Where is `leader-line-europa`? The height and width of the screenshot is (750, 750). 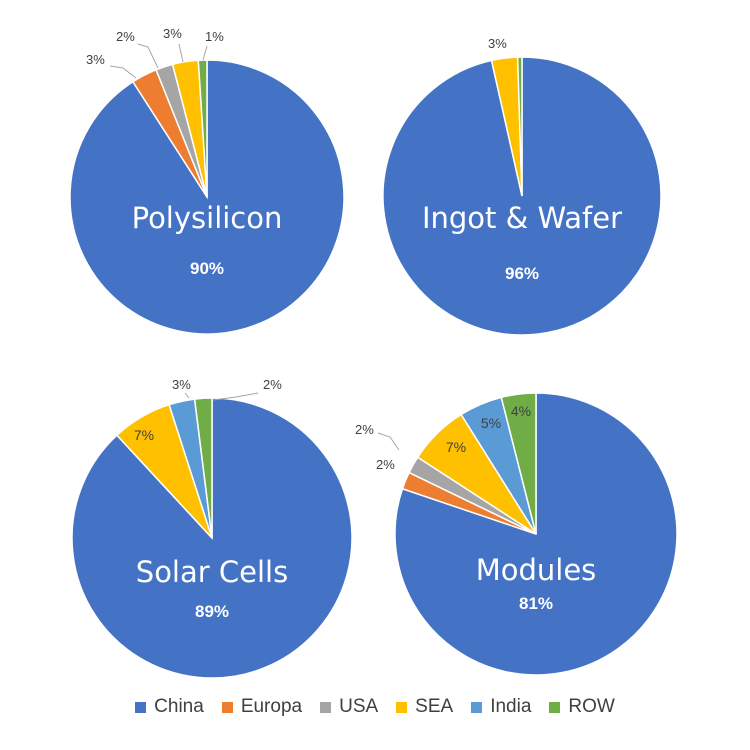 leader-line-europa is located at coordinates (123, 72).